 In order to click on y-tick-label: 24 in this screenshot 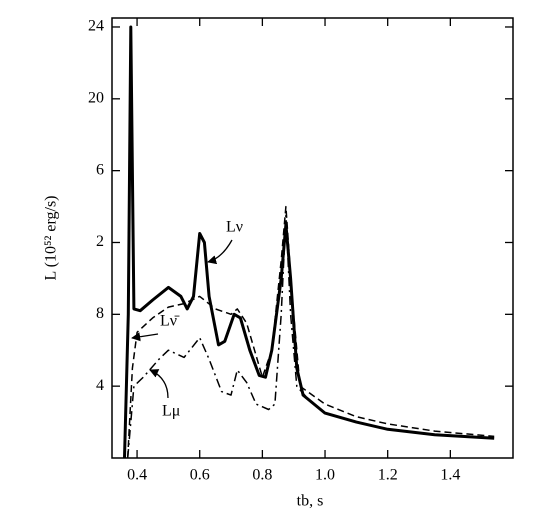, I will do `click(96, 26)`.